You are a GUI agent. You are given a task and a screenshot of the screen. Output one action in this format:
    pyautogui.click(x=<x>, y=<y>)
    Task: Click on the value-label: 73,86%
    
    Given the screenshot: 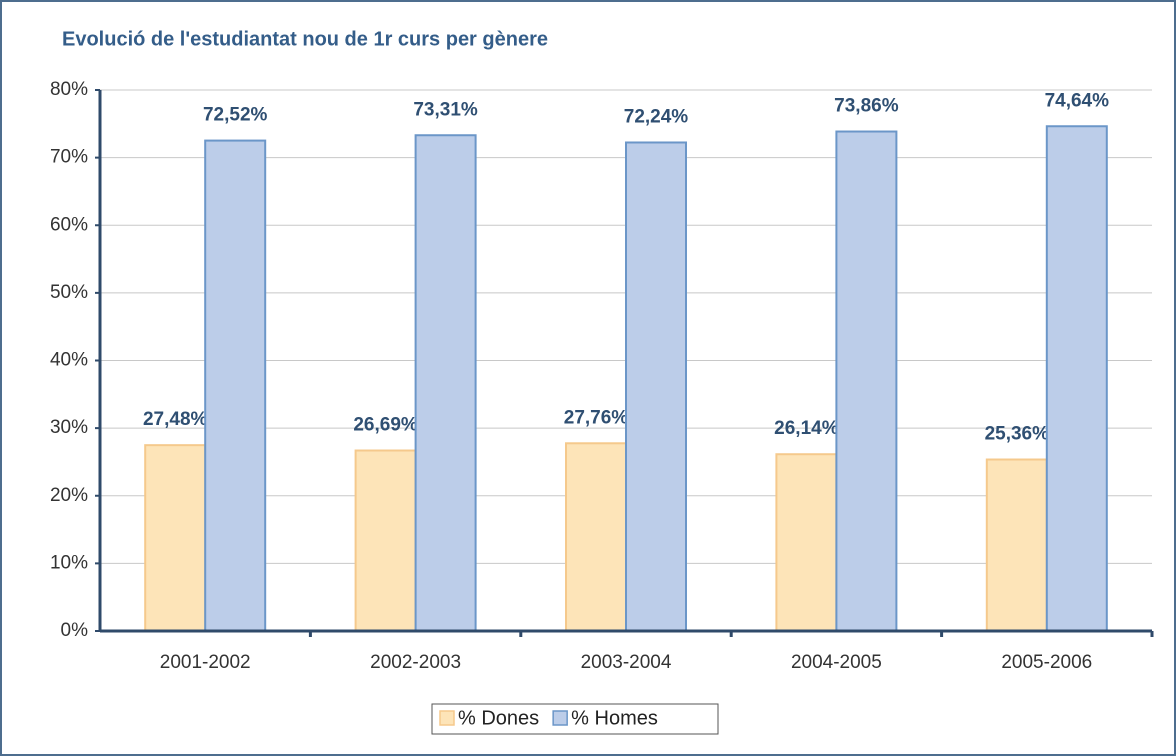 What is the action you would take?
    pyautogui.click(x=866, y=106)
    